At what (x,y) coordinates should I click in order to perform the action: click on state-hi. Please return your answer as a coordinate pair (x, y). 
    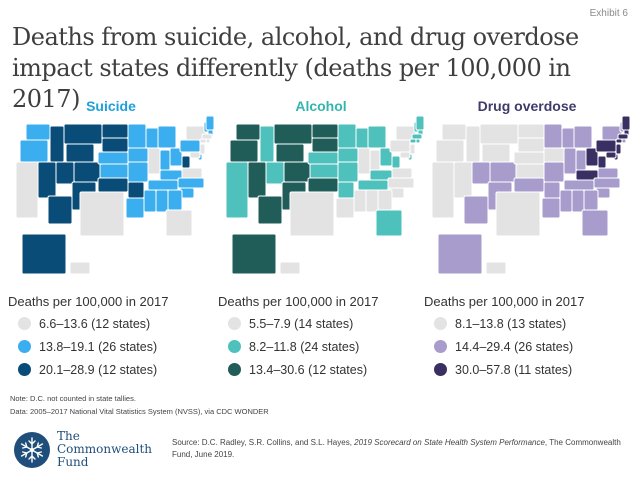
    Looking at the image, I should click on (80, 268).